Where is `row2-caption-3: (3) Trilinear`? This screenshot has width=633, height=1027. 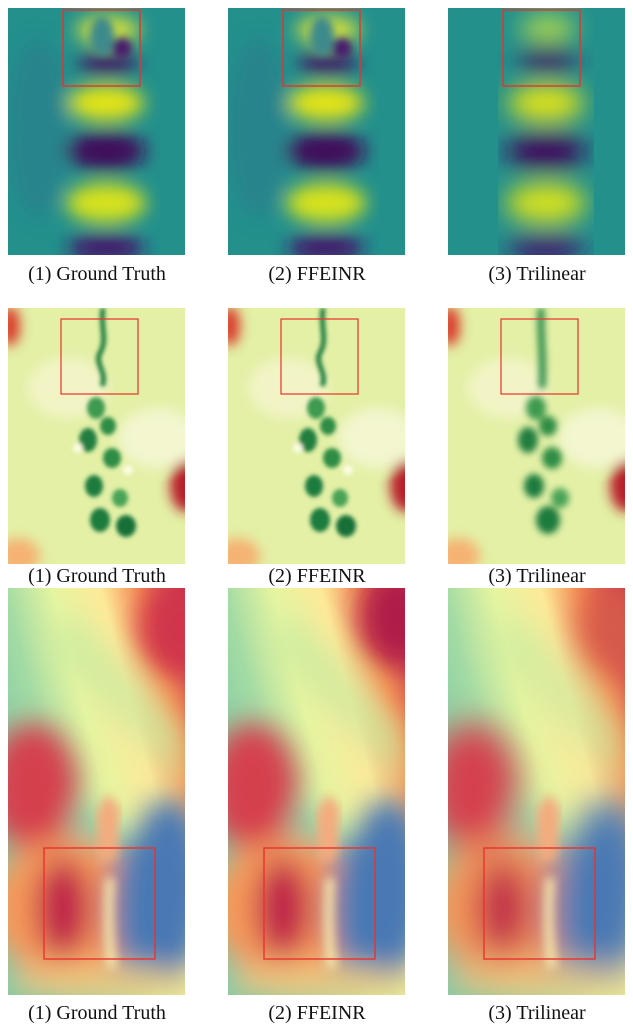
row2-caption-3: (3) Trilinear is located at coordinates (537, 576).